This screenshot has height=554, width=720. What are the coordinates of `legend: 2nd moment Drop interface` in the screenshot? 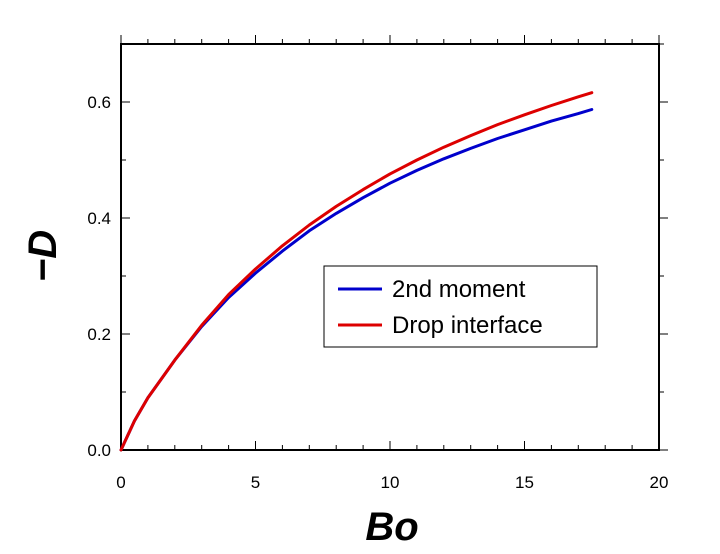 It's located at (460, 306).